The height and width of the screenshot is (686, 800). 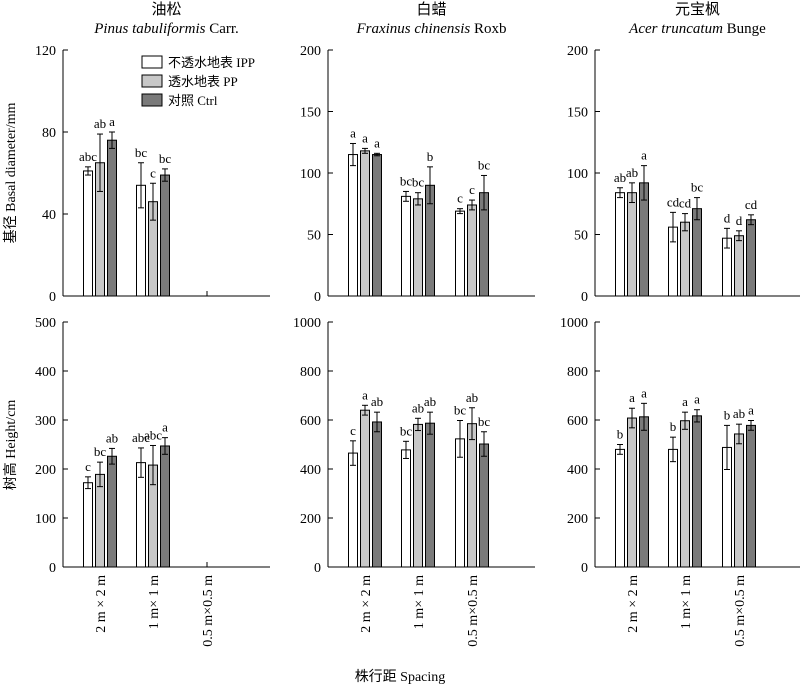 What do you see at coordinates (473, 611) in the screenshot?
I see `x-tick-label: 0.5 m×0.5 m` at bounding box center [473, 611].